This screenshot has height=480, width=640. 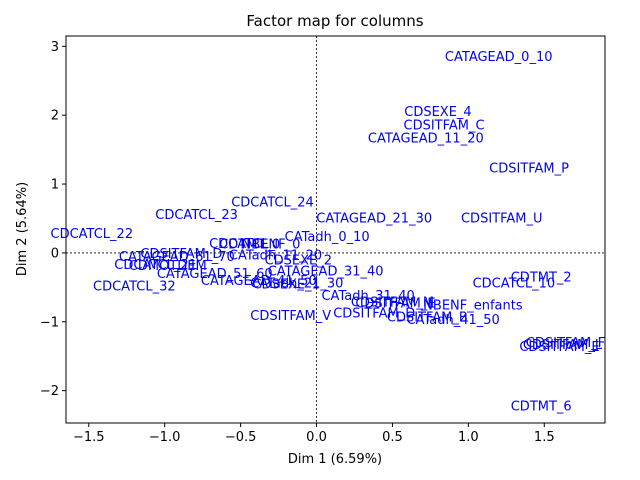 What do you see at coordinates (55, 253) in the screenshot?
I see `y-tick-label: 0` at bounding box center [55, 253].